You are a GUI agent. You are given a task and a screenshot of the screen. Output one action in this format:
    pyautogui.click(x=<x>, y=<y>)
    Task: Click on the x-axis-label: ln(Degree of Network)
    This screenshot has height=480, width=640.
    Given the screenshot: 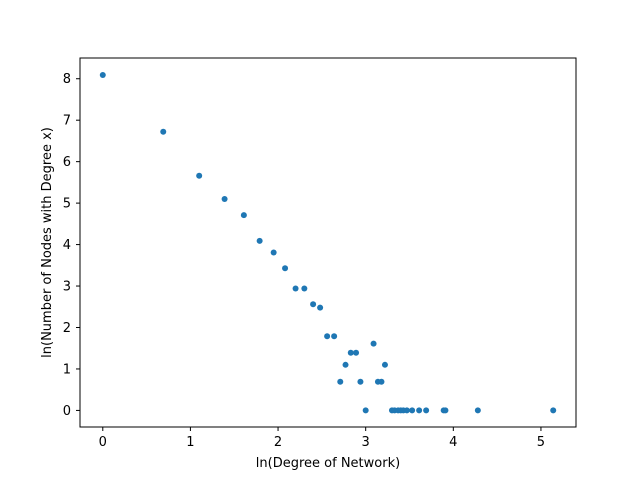 What is the action you would take?
    pyautogui.click(x=328, y=463)
    